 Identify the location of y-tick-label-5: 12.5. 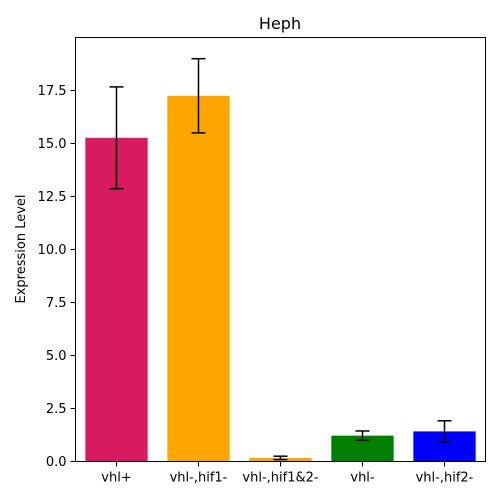
(52, 197).